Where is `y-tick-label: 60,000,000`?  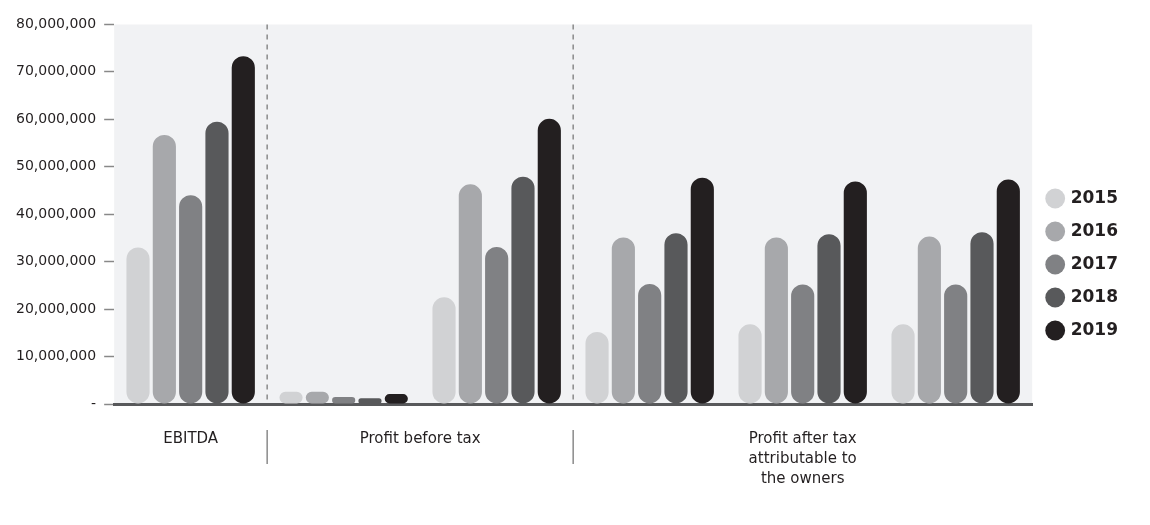 y-tick-label: 60,000,000 is located at coordinates (56, 117).